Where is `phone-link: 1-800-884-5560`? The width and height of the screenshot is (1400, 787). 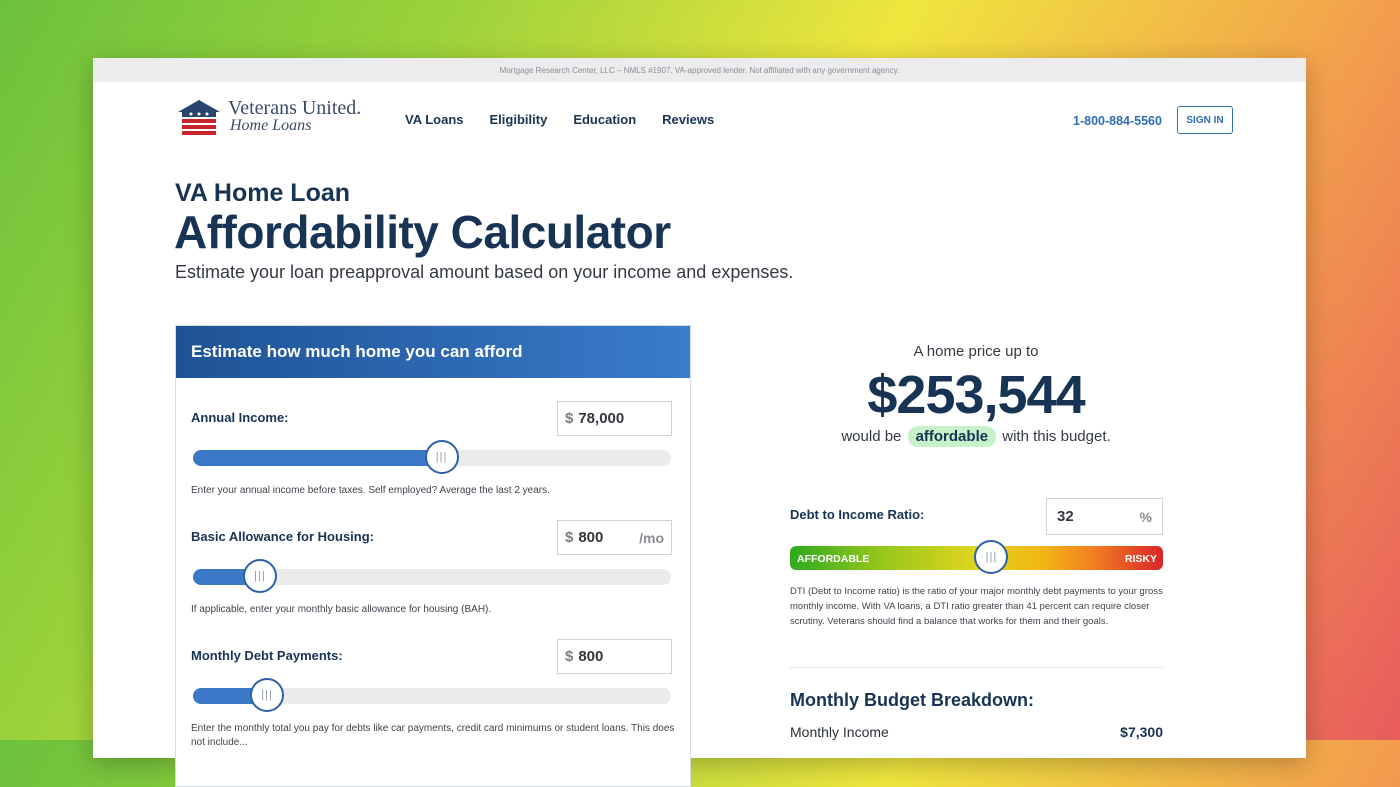
phone-link: 1-800-884-5560 is located at coordinates (1117, 121).